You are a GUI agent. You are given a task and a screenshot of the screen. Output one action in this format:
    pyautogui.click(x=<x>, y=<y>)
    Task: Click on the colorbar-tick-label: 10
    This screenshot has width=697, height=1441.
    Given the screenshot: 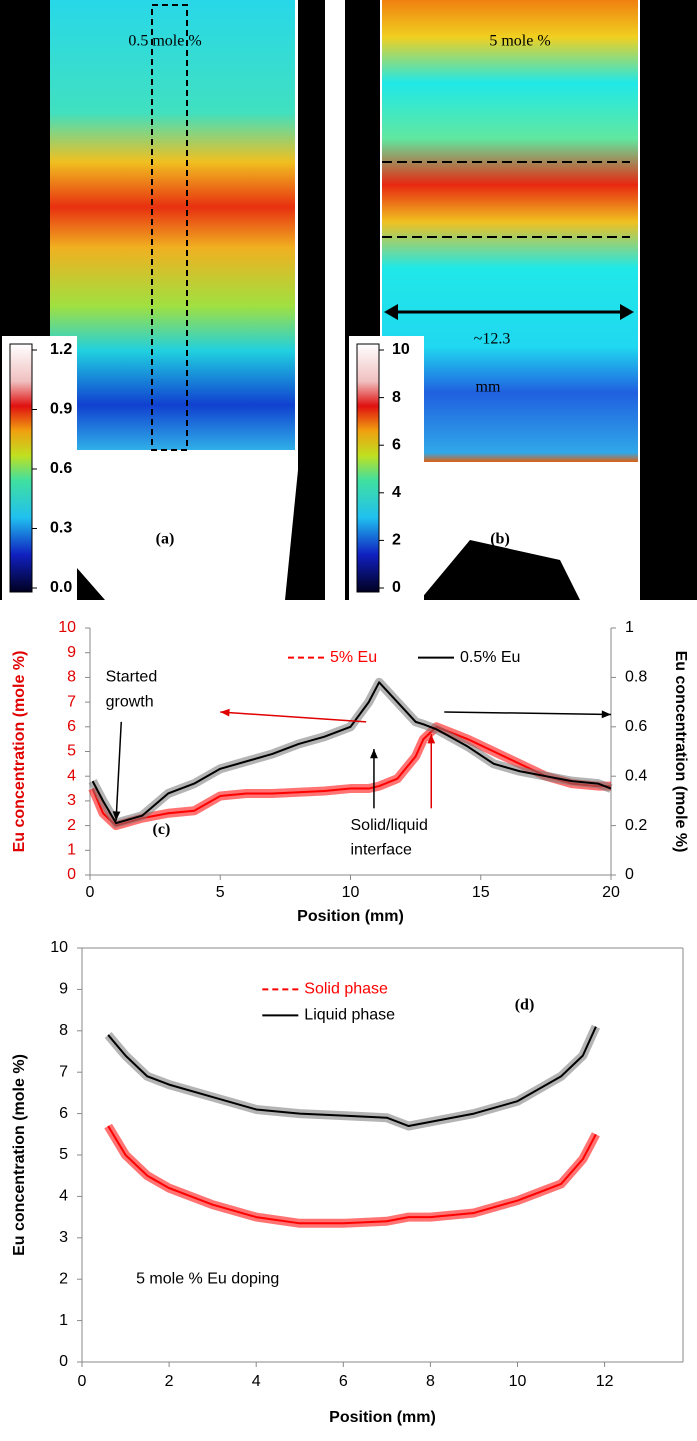 What is the action you would take?
    pyautogui.click(x=401, y=349)
    